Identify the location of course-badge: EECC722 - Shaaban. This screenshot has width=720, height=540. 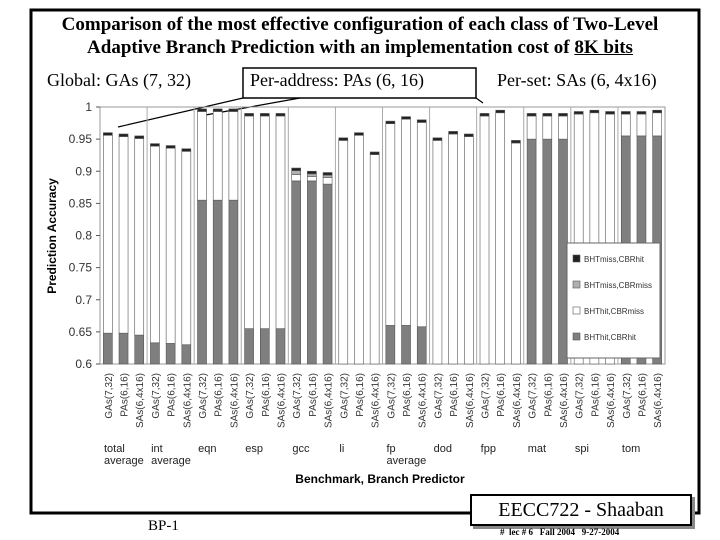
(581, 510).